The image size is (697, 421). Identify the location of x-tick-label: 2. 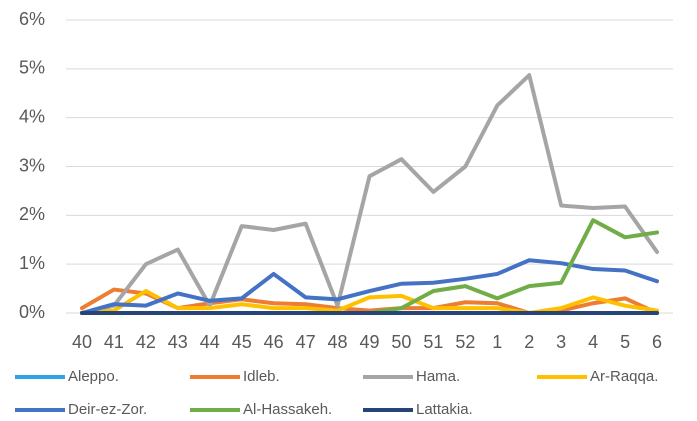
(529, 342).